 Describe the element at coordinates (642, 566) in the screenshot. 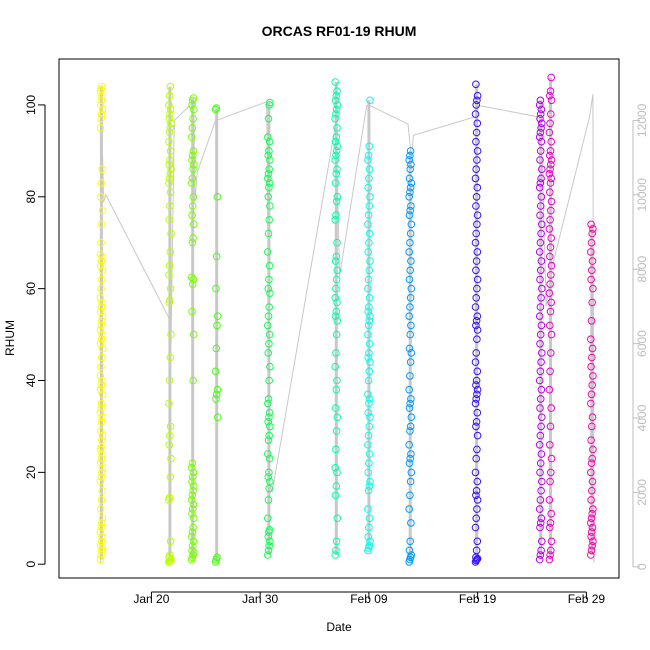

I see `y2-tick-label: 0` at that location.